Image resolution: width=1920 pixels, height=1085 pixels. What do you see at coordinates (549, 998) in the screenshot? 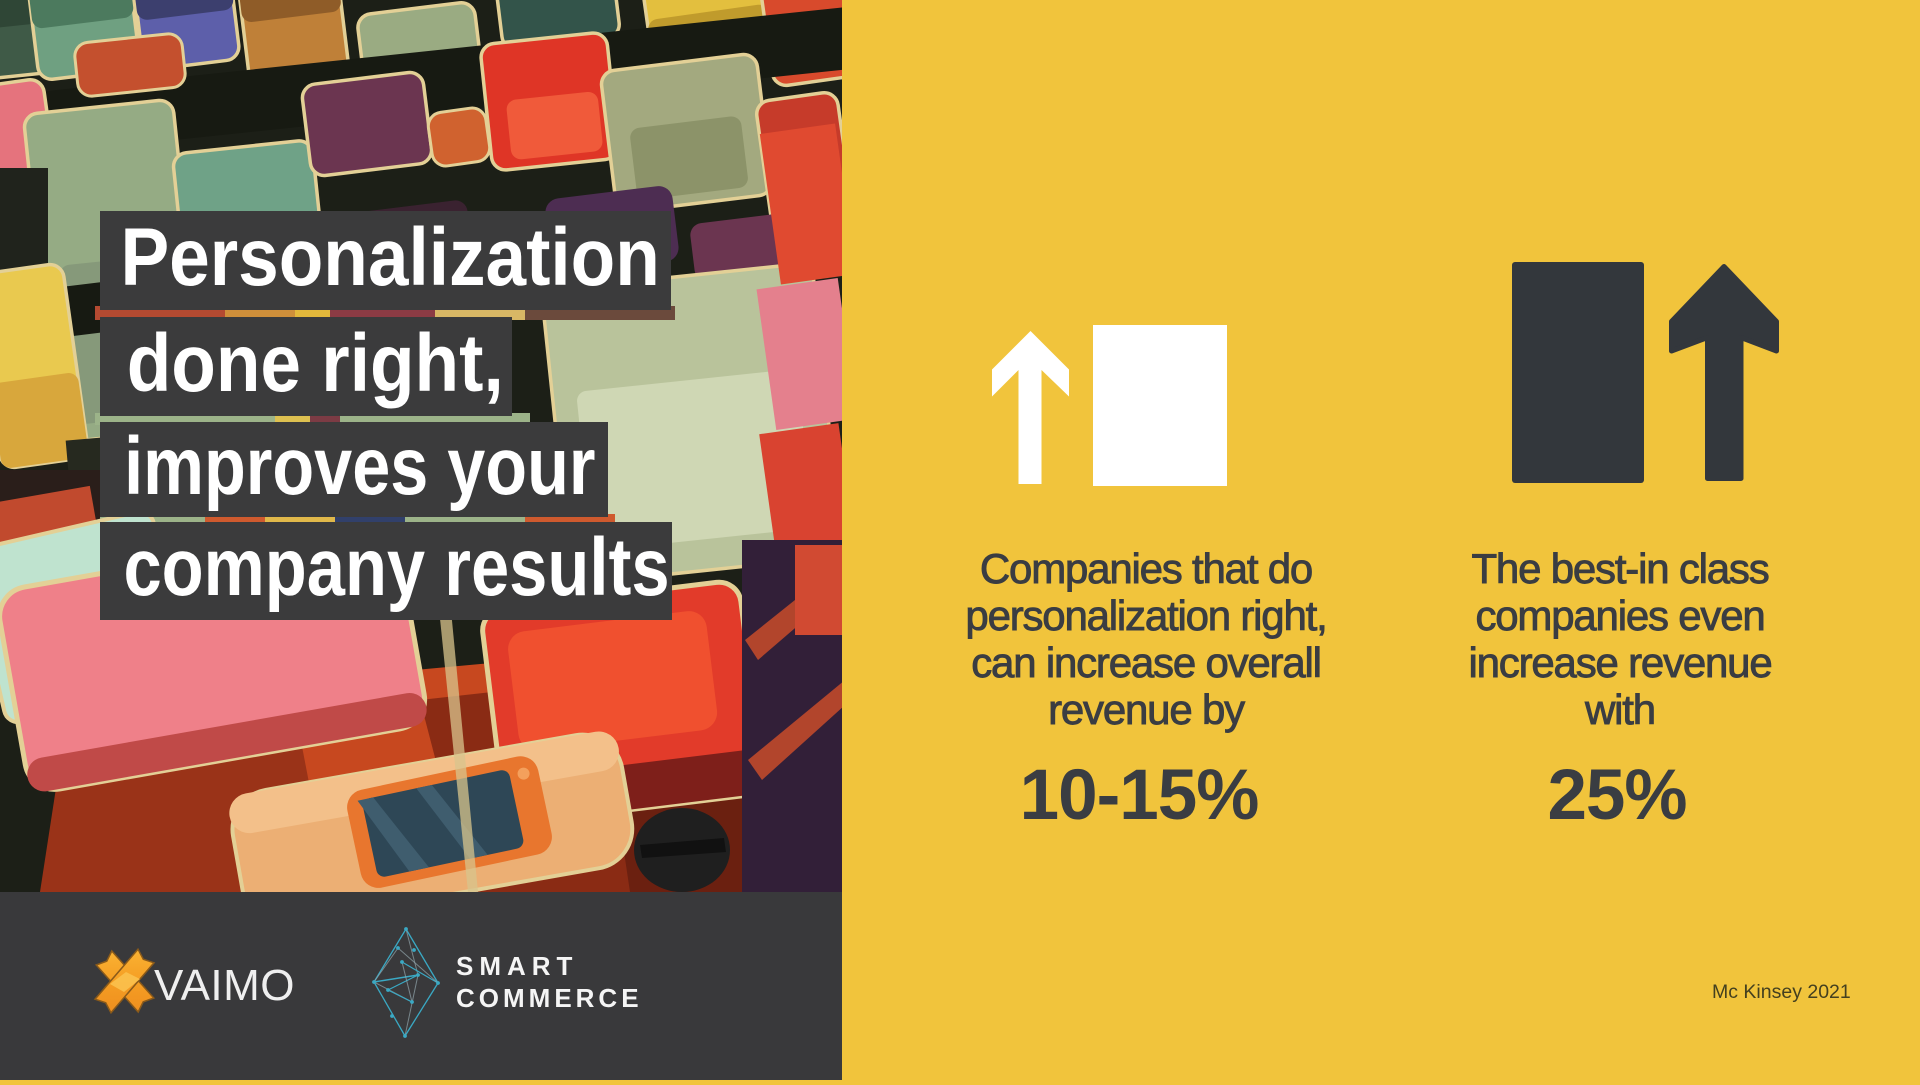
I see `svg-text: COMMERCE` at bounding box center [549, 998].